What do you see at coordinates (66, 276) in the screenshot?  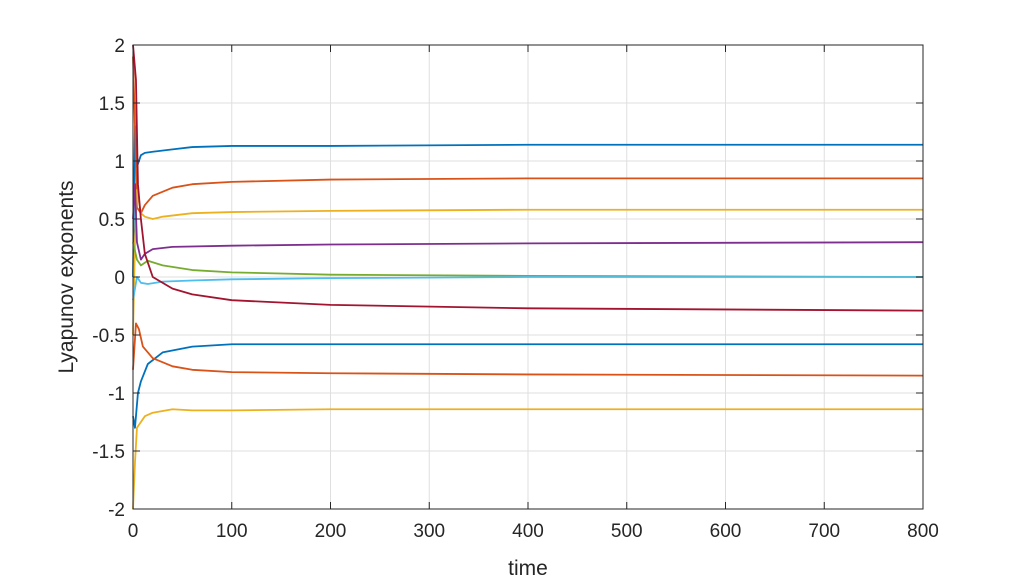 I see `y-axis-title: Lyapunov exponents` at bounding box center [66, 276].